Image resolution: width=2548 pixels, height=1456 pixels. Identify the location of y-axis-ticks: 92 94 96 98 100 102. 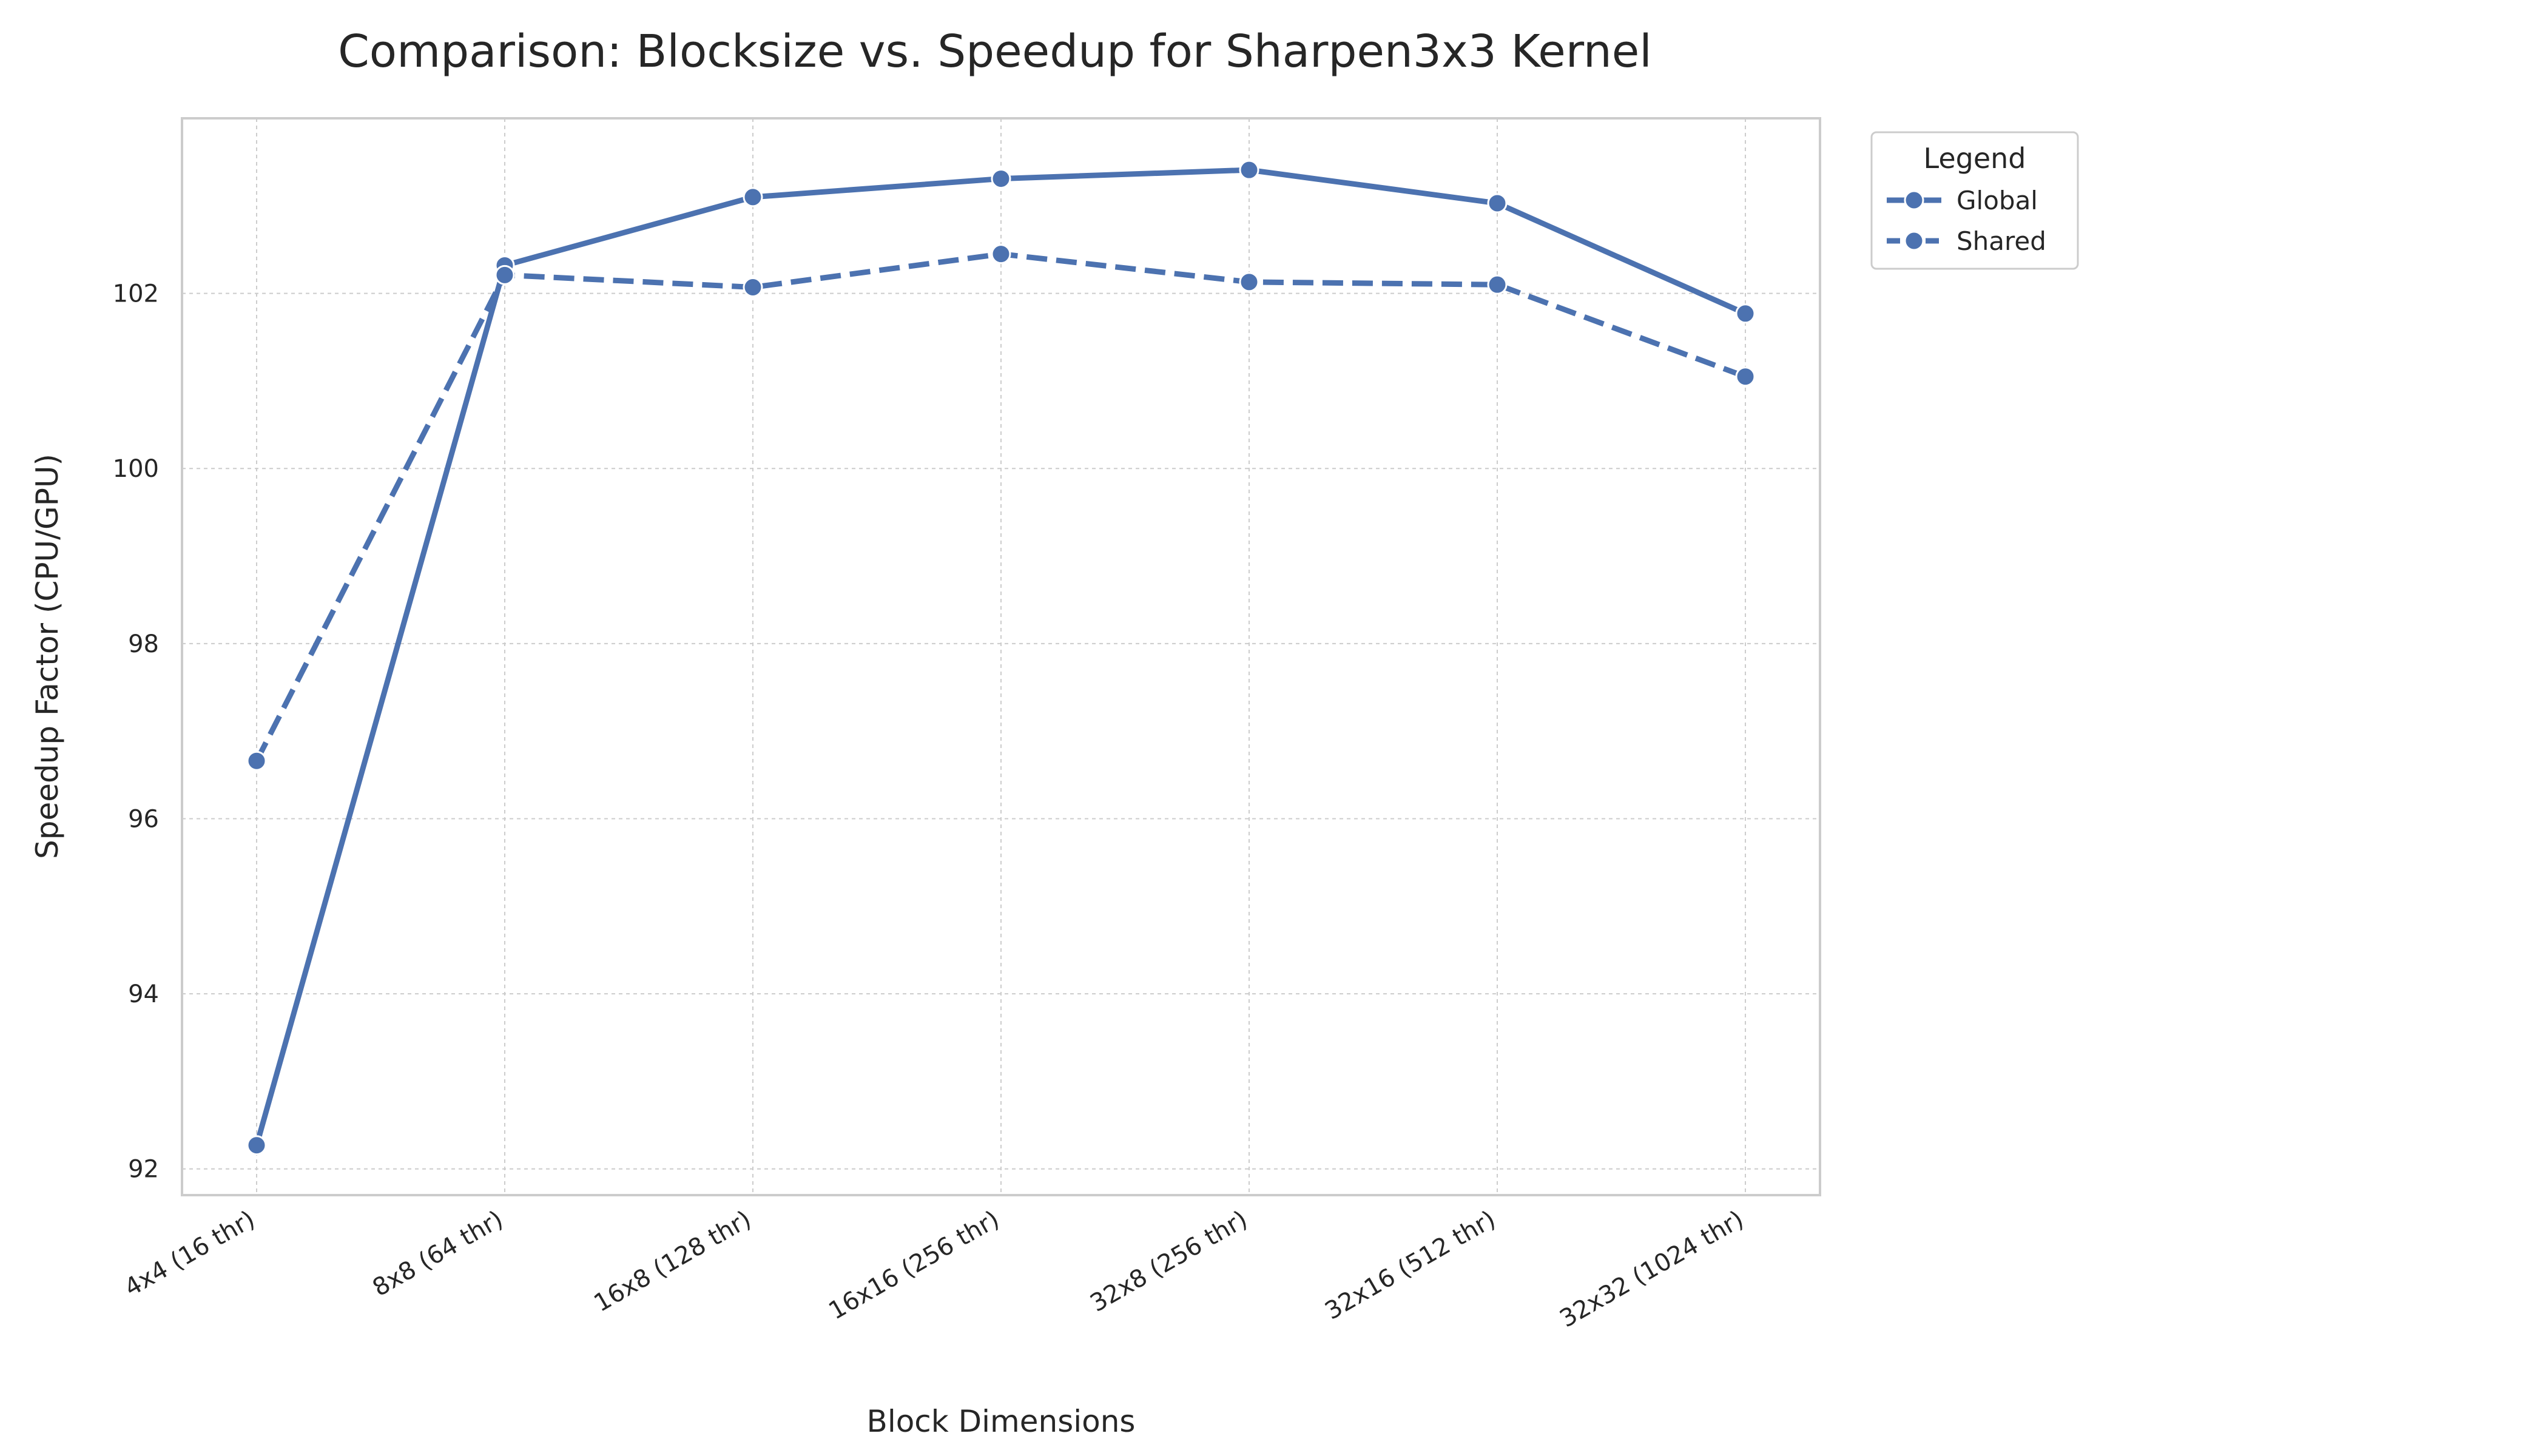
(136, 732).